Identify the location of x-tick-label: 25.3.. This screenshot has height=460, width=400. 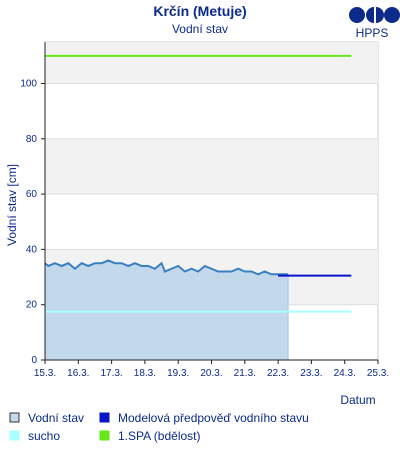
(378, 373).